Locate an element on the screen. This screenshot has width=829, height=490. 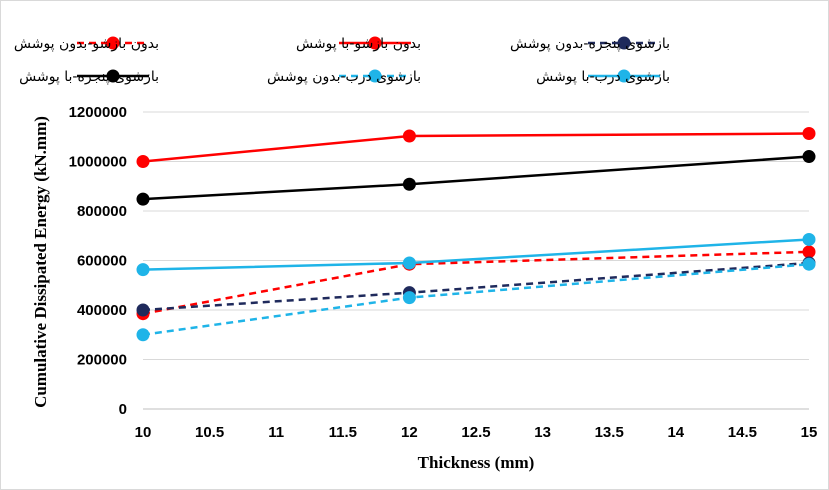
legend-item: بازشوی پنجره-با پوشش is located at coordinates (89, 77).